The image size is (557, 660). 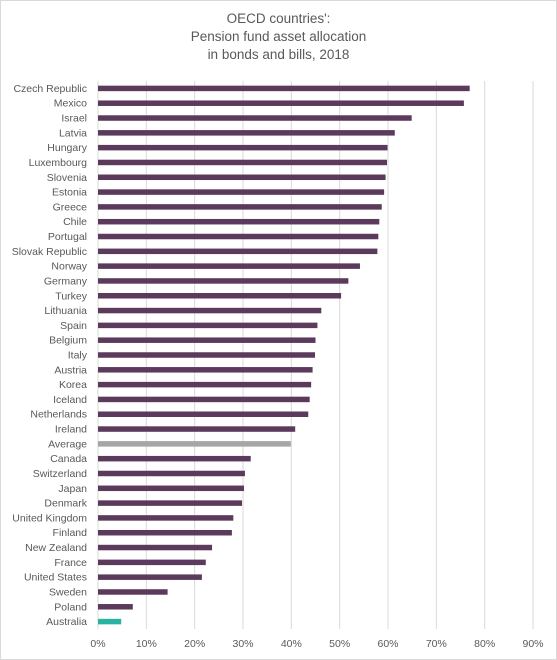 What do you see at coordinates (436, 644) in the screenshot?
I see `x-tick-label: 70%` at bounding box center [436, 644].